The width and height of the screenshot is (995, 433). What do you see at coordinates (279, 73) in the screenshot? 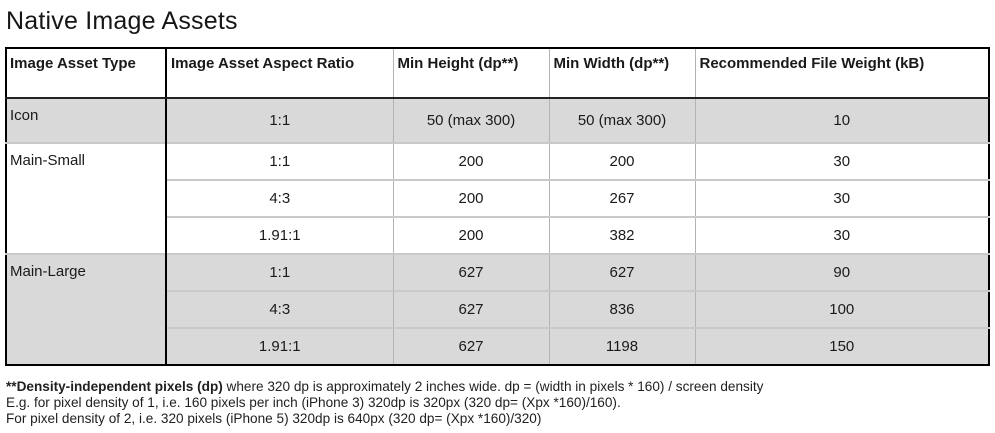
I see `column-header-aspect-ratio: Image Asset Aspect Ratio` at bounding box center [279, 73].